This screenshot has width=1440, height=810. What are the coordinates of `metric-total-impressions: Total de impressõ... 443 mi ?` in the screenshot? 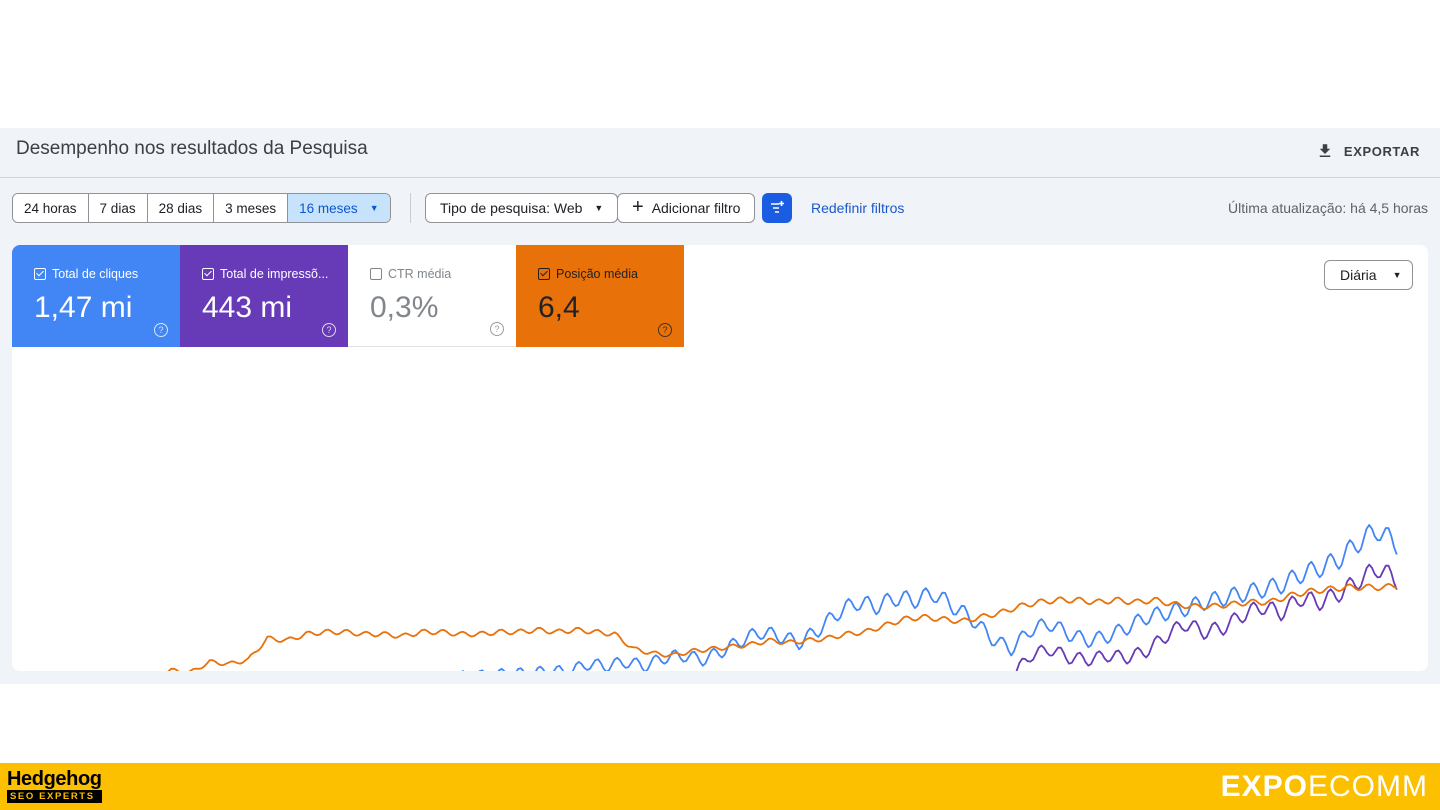 It's located at (264, 296).